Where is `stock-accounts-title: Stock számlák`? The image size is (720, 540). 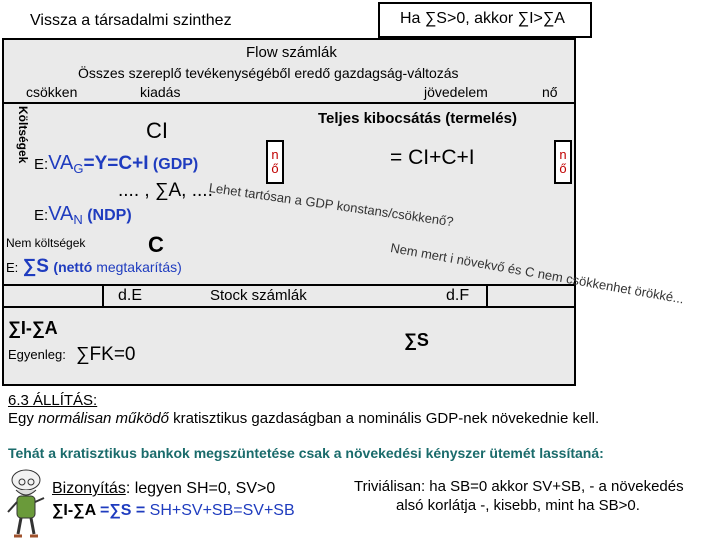 stock-accounts-title: Stock számlák is located at coordinates (258, 295).